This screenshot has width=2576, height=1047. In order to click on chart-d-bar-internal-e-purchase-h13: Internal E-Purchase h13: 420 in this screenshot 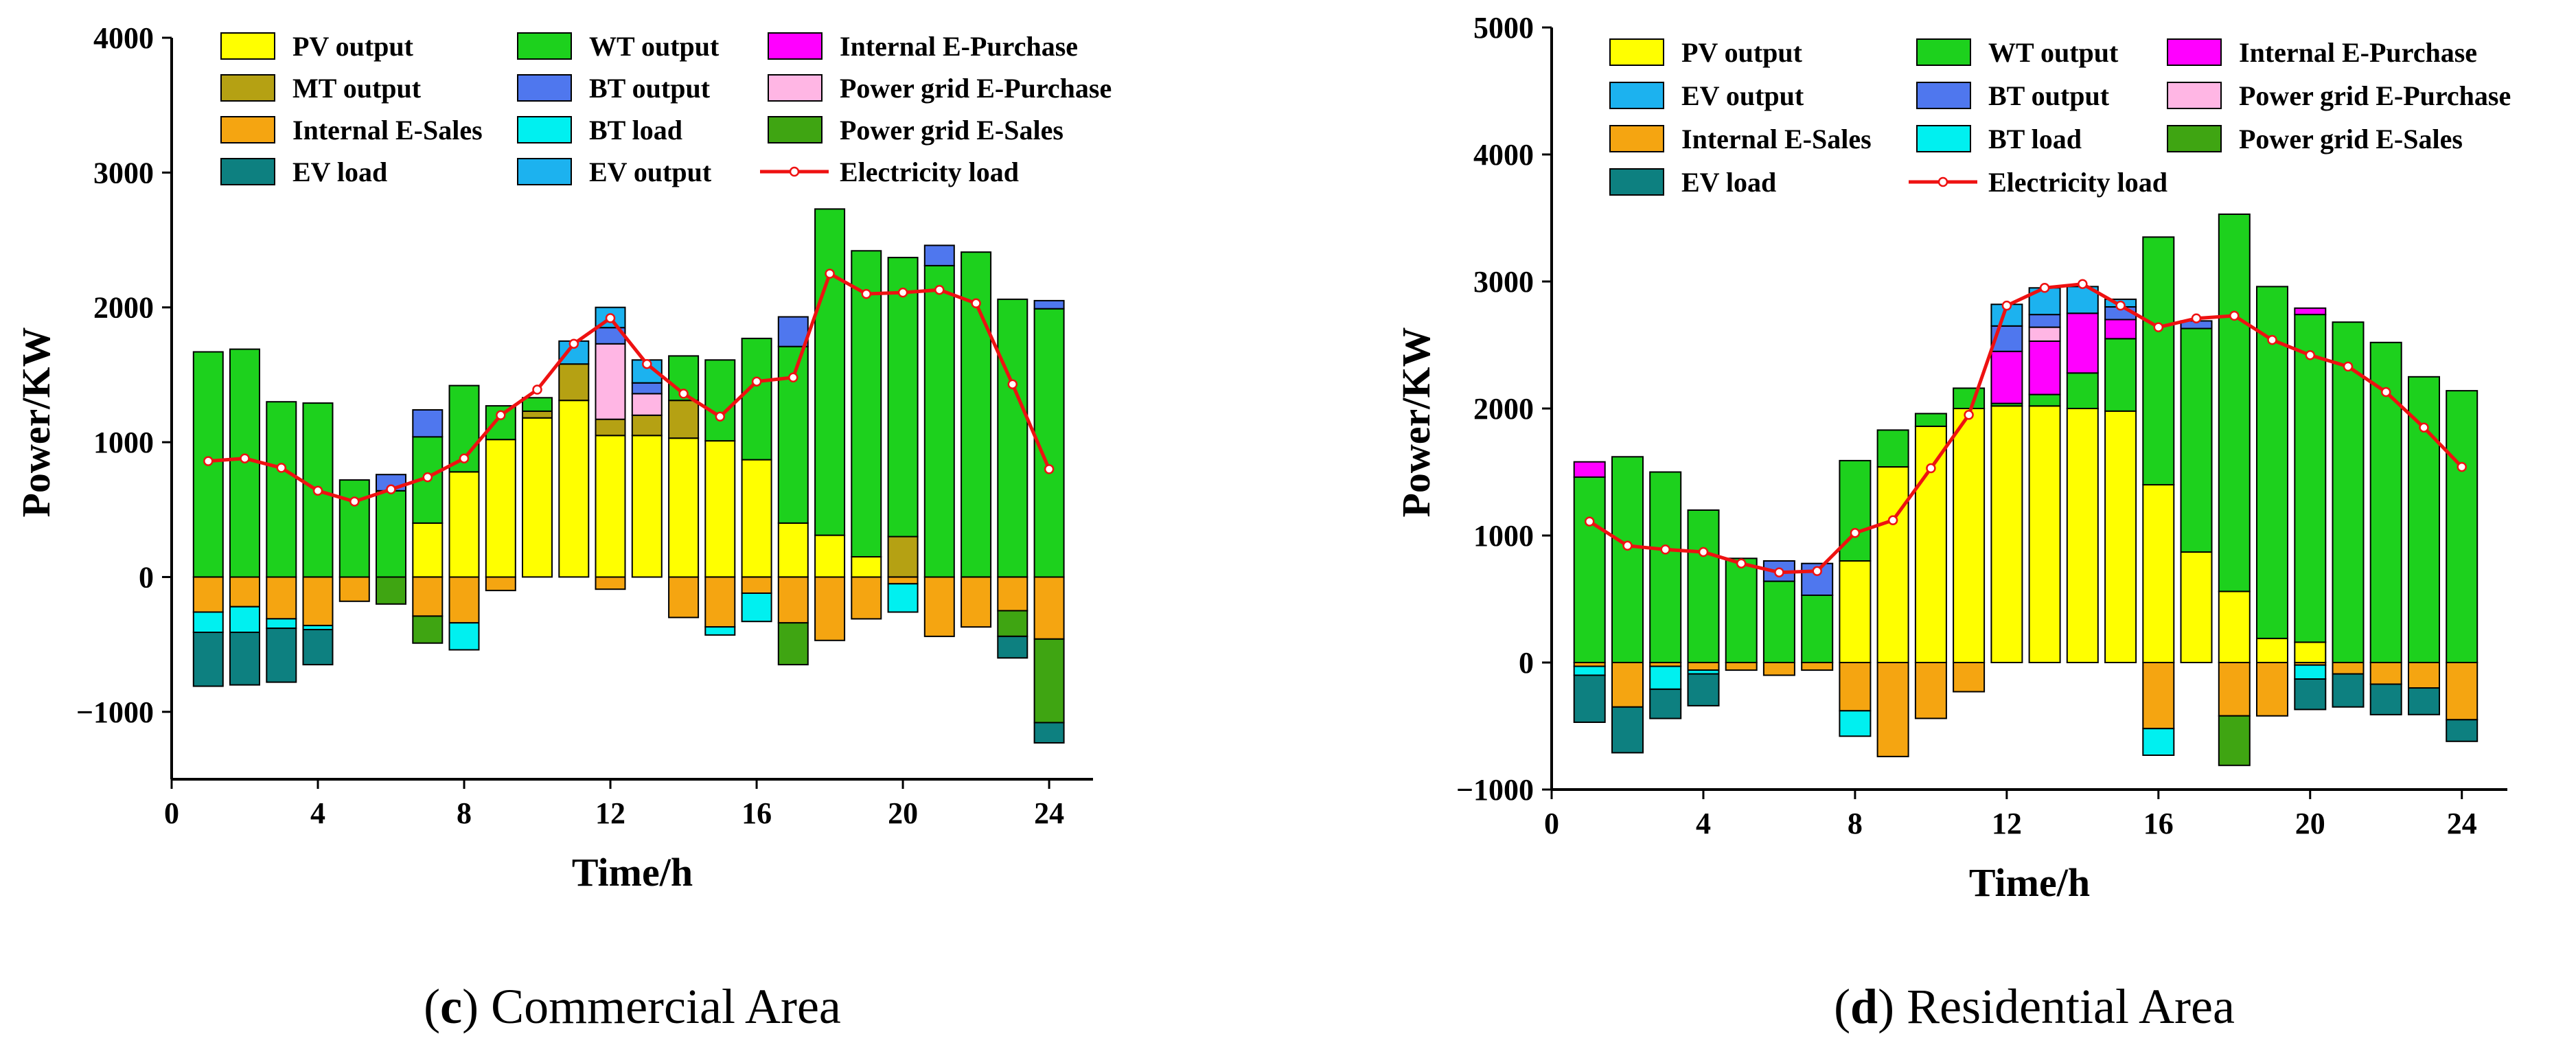, I will do `click(2044, 367)`.